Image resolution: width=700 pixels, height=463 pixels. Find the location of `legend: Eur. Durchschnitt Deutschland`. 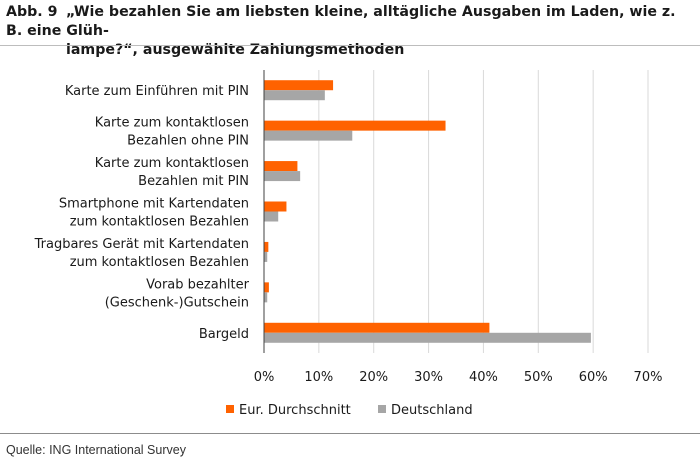

legend: Eur. Durchschnitt Deutschland is located at coordinates (349, 410).